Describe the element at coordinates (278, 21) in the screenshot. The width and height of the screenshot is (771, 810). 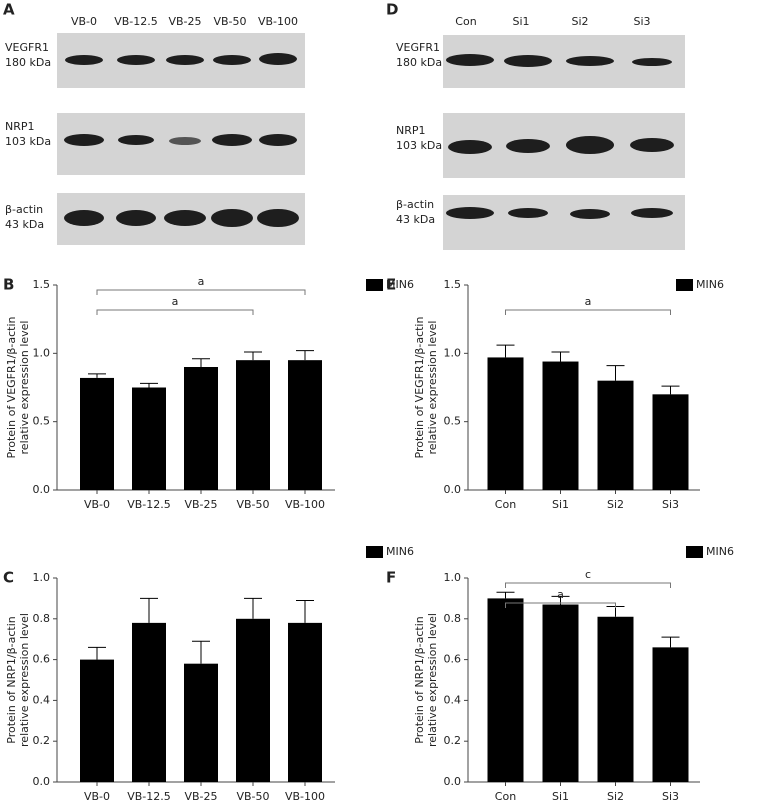
I see `lane-label: VB-100` at that location.